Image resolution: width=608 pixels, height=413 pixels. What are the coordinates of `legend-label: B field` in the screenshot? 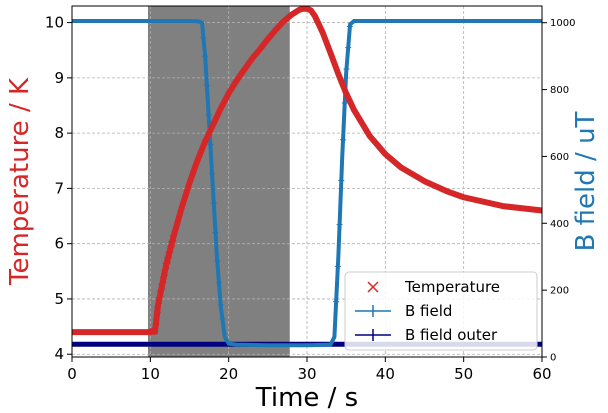 It's located at (428, 311).